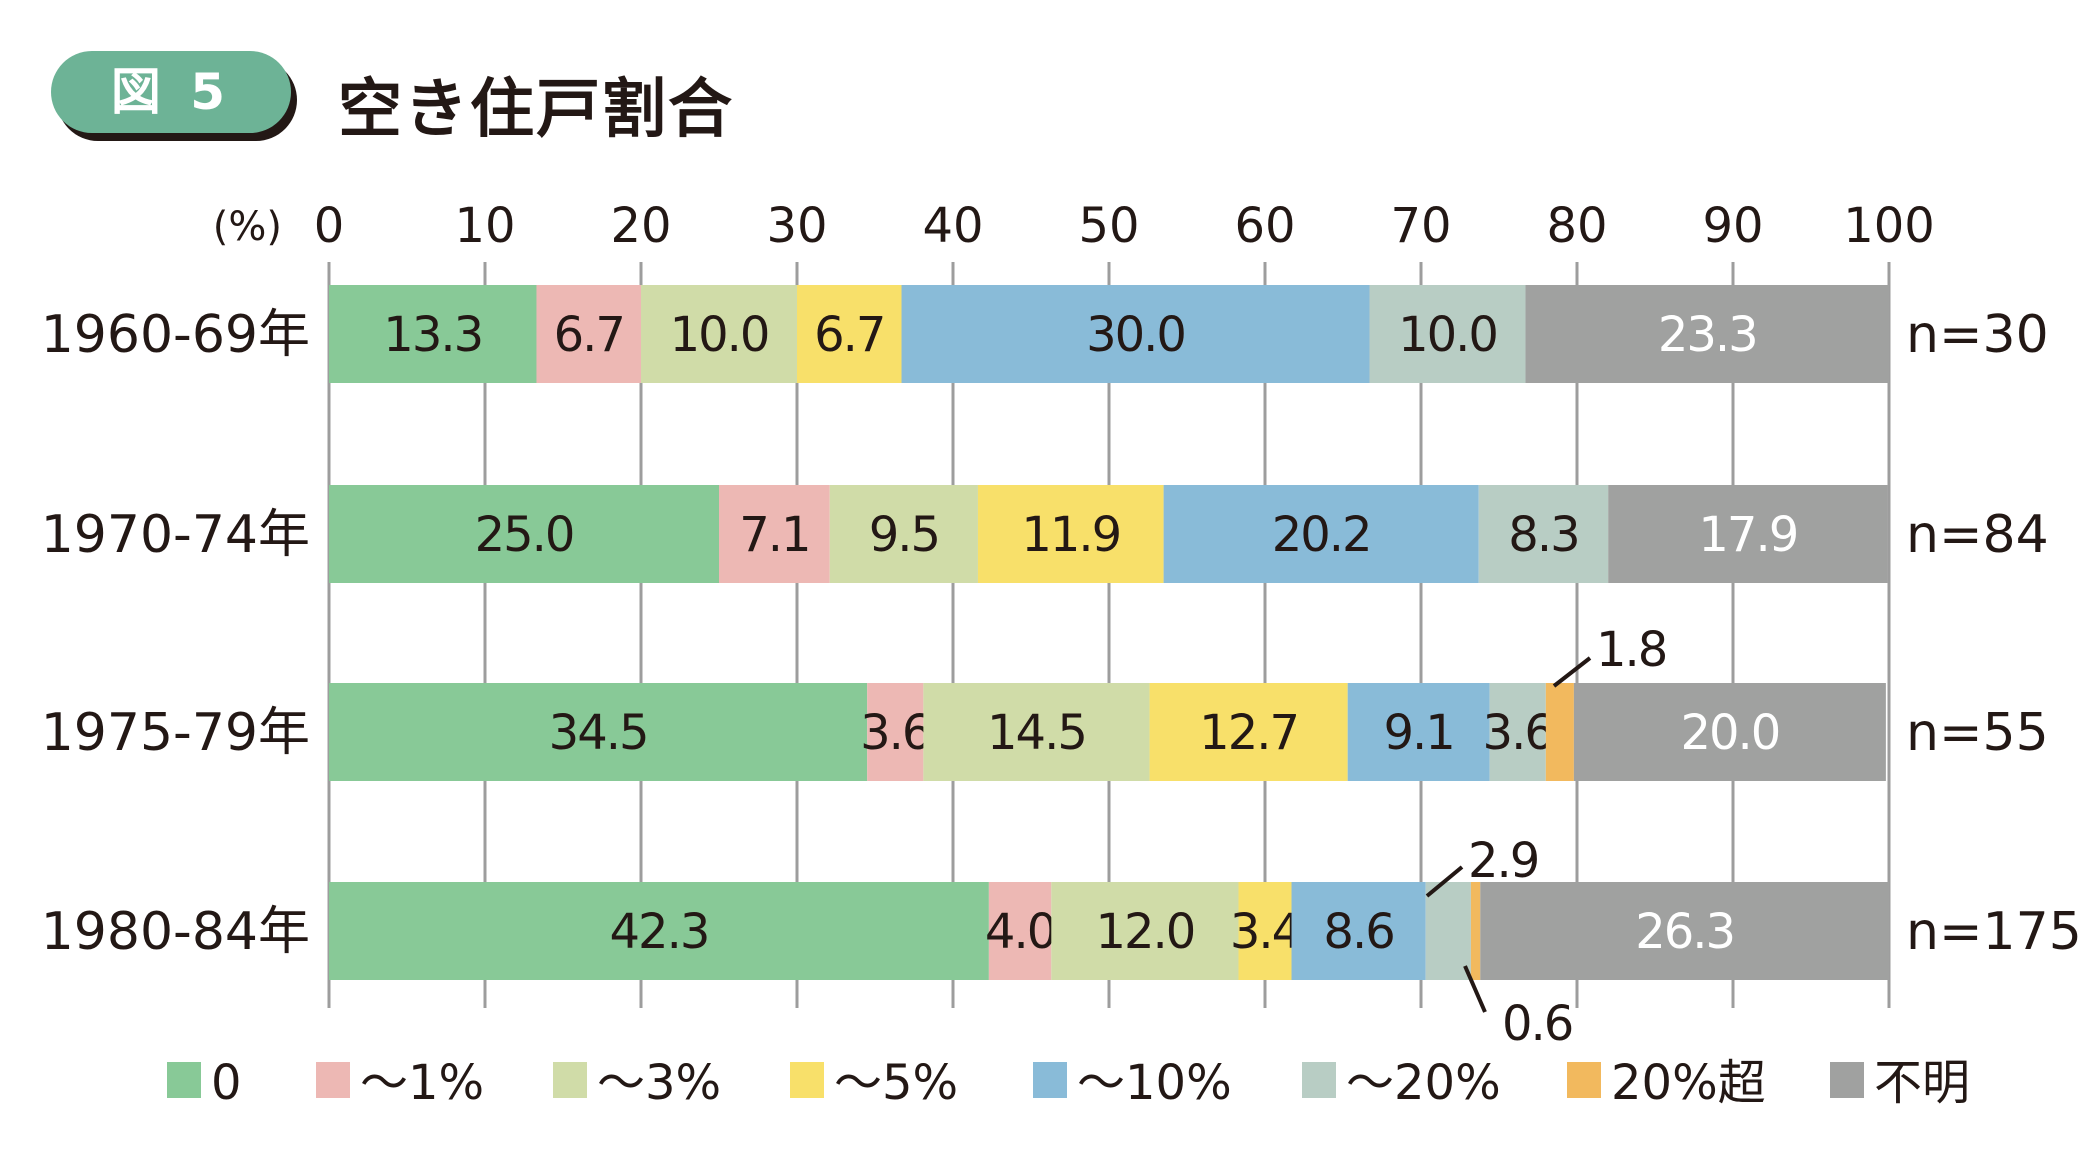  I want to click on data-label: 14.5, so click(1036, 733).